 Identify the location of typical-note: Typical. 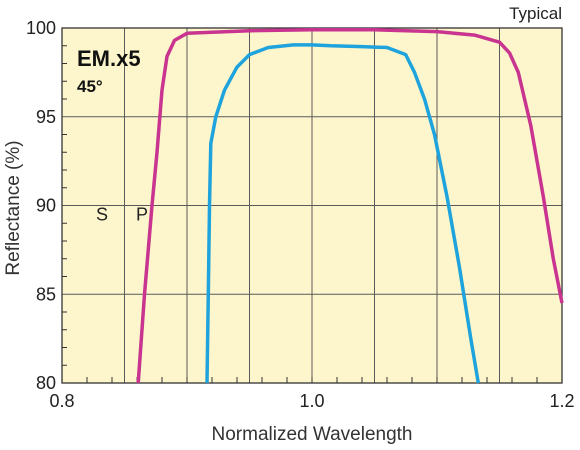
(535, 13).